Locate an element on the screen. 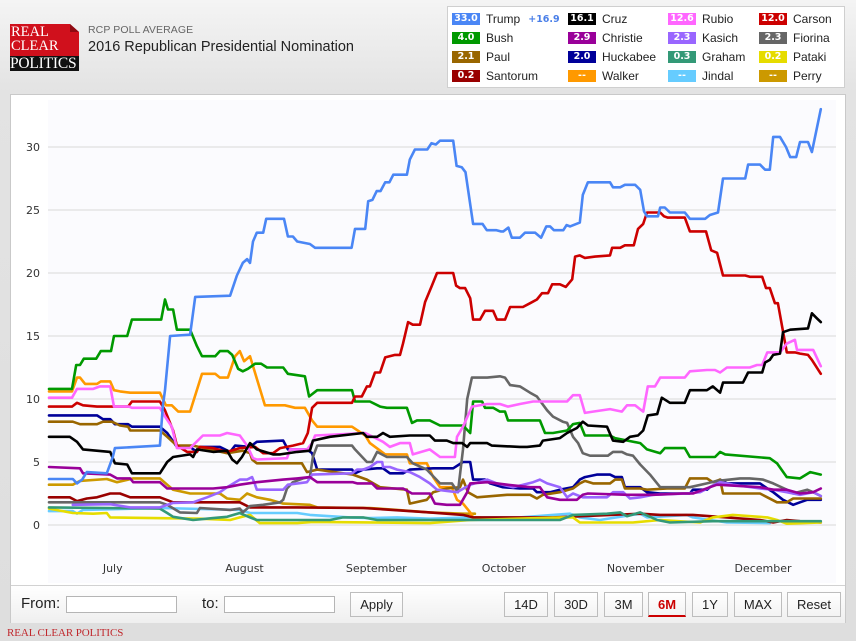 The width and height of the screenshot is (856, 641). legend-candidate-name: Rubio is located at coordinates (718, 19).